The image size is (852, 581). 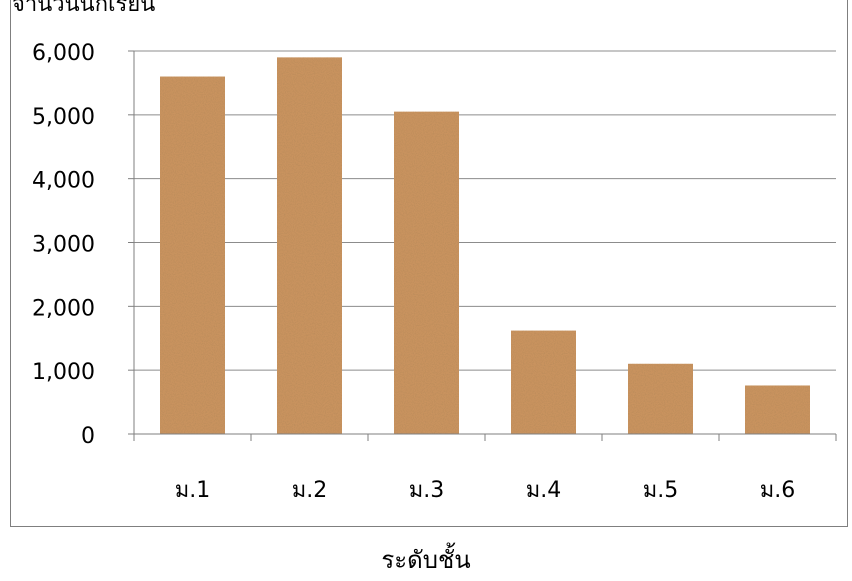 I want to click on x-tick-label: ม.5, so click(x=661, y=490).